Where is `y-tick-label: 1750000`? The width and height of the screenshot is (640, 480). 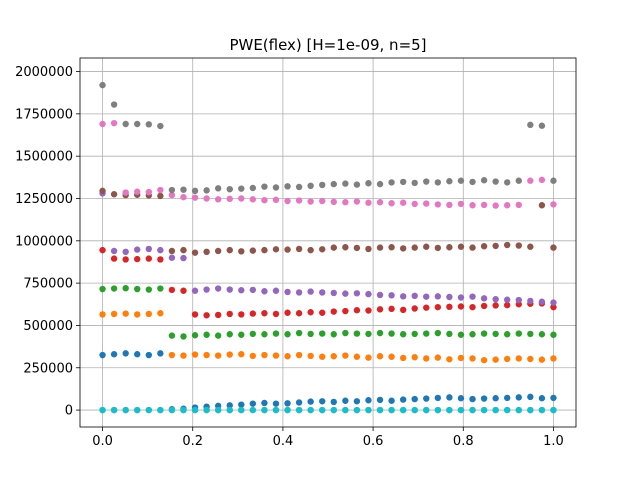 y-tick-label: 1750000 is located at coordinates (44, 114).